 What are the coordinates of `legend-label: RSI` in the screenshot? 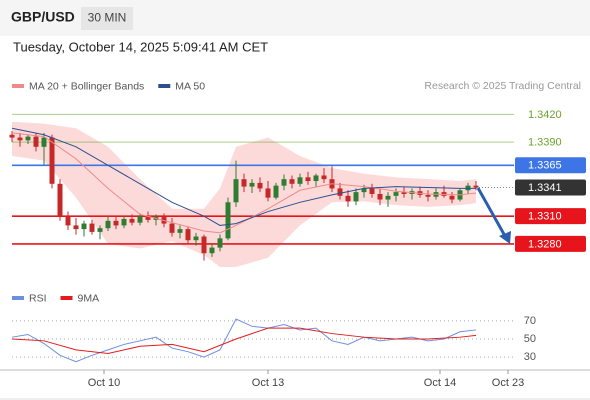 It's located at (38, 298).